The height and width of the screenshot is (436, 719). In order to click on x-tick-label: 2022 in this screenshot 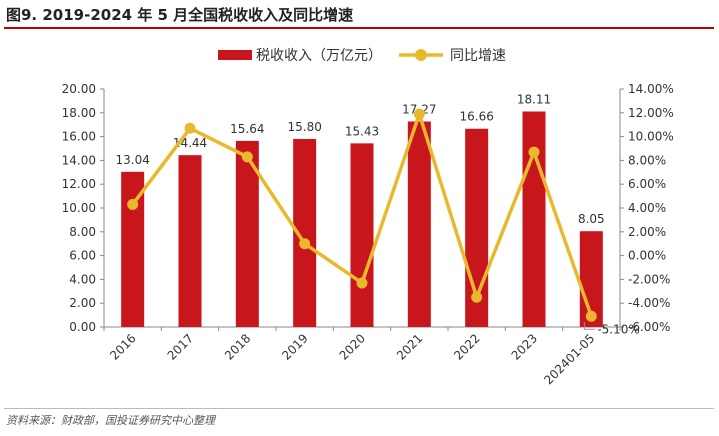, I will do `click(466, 346)`.